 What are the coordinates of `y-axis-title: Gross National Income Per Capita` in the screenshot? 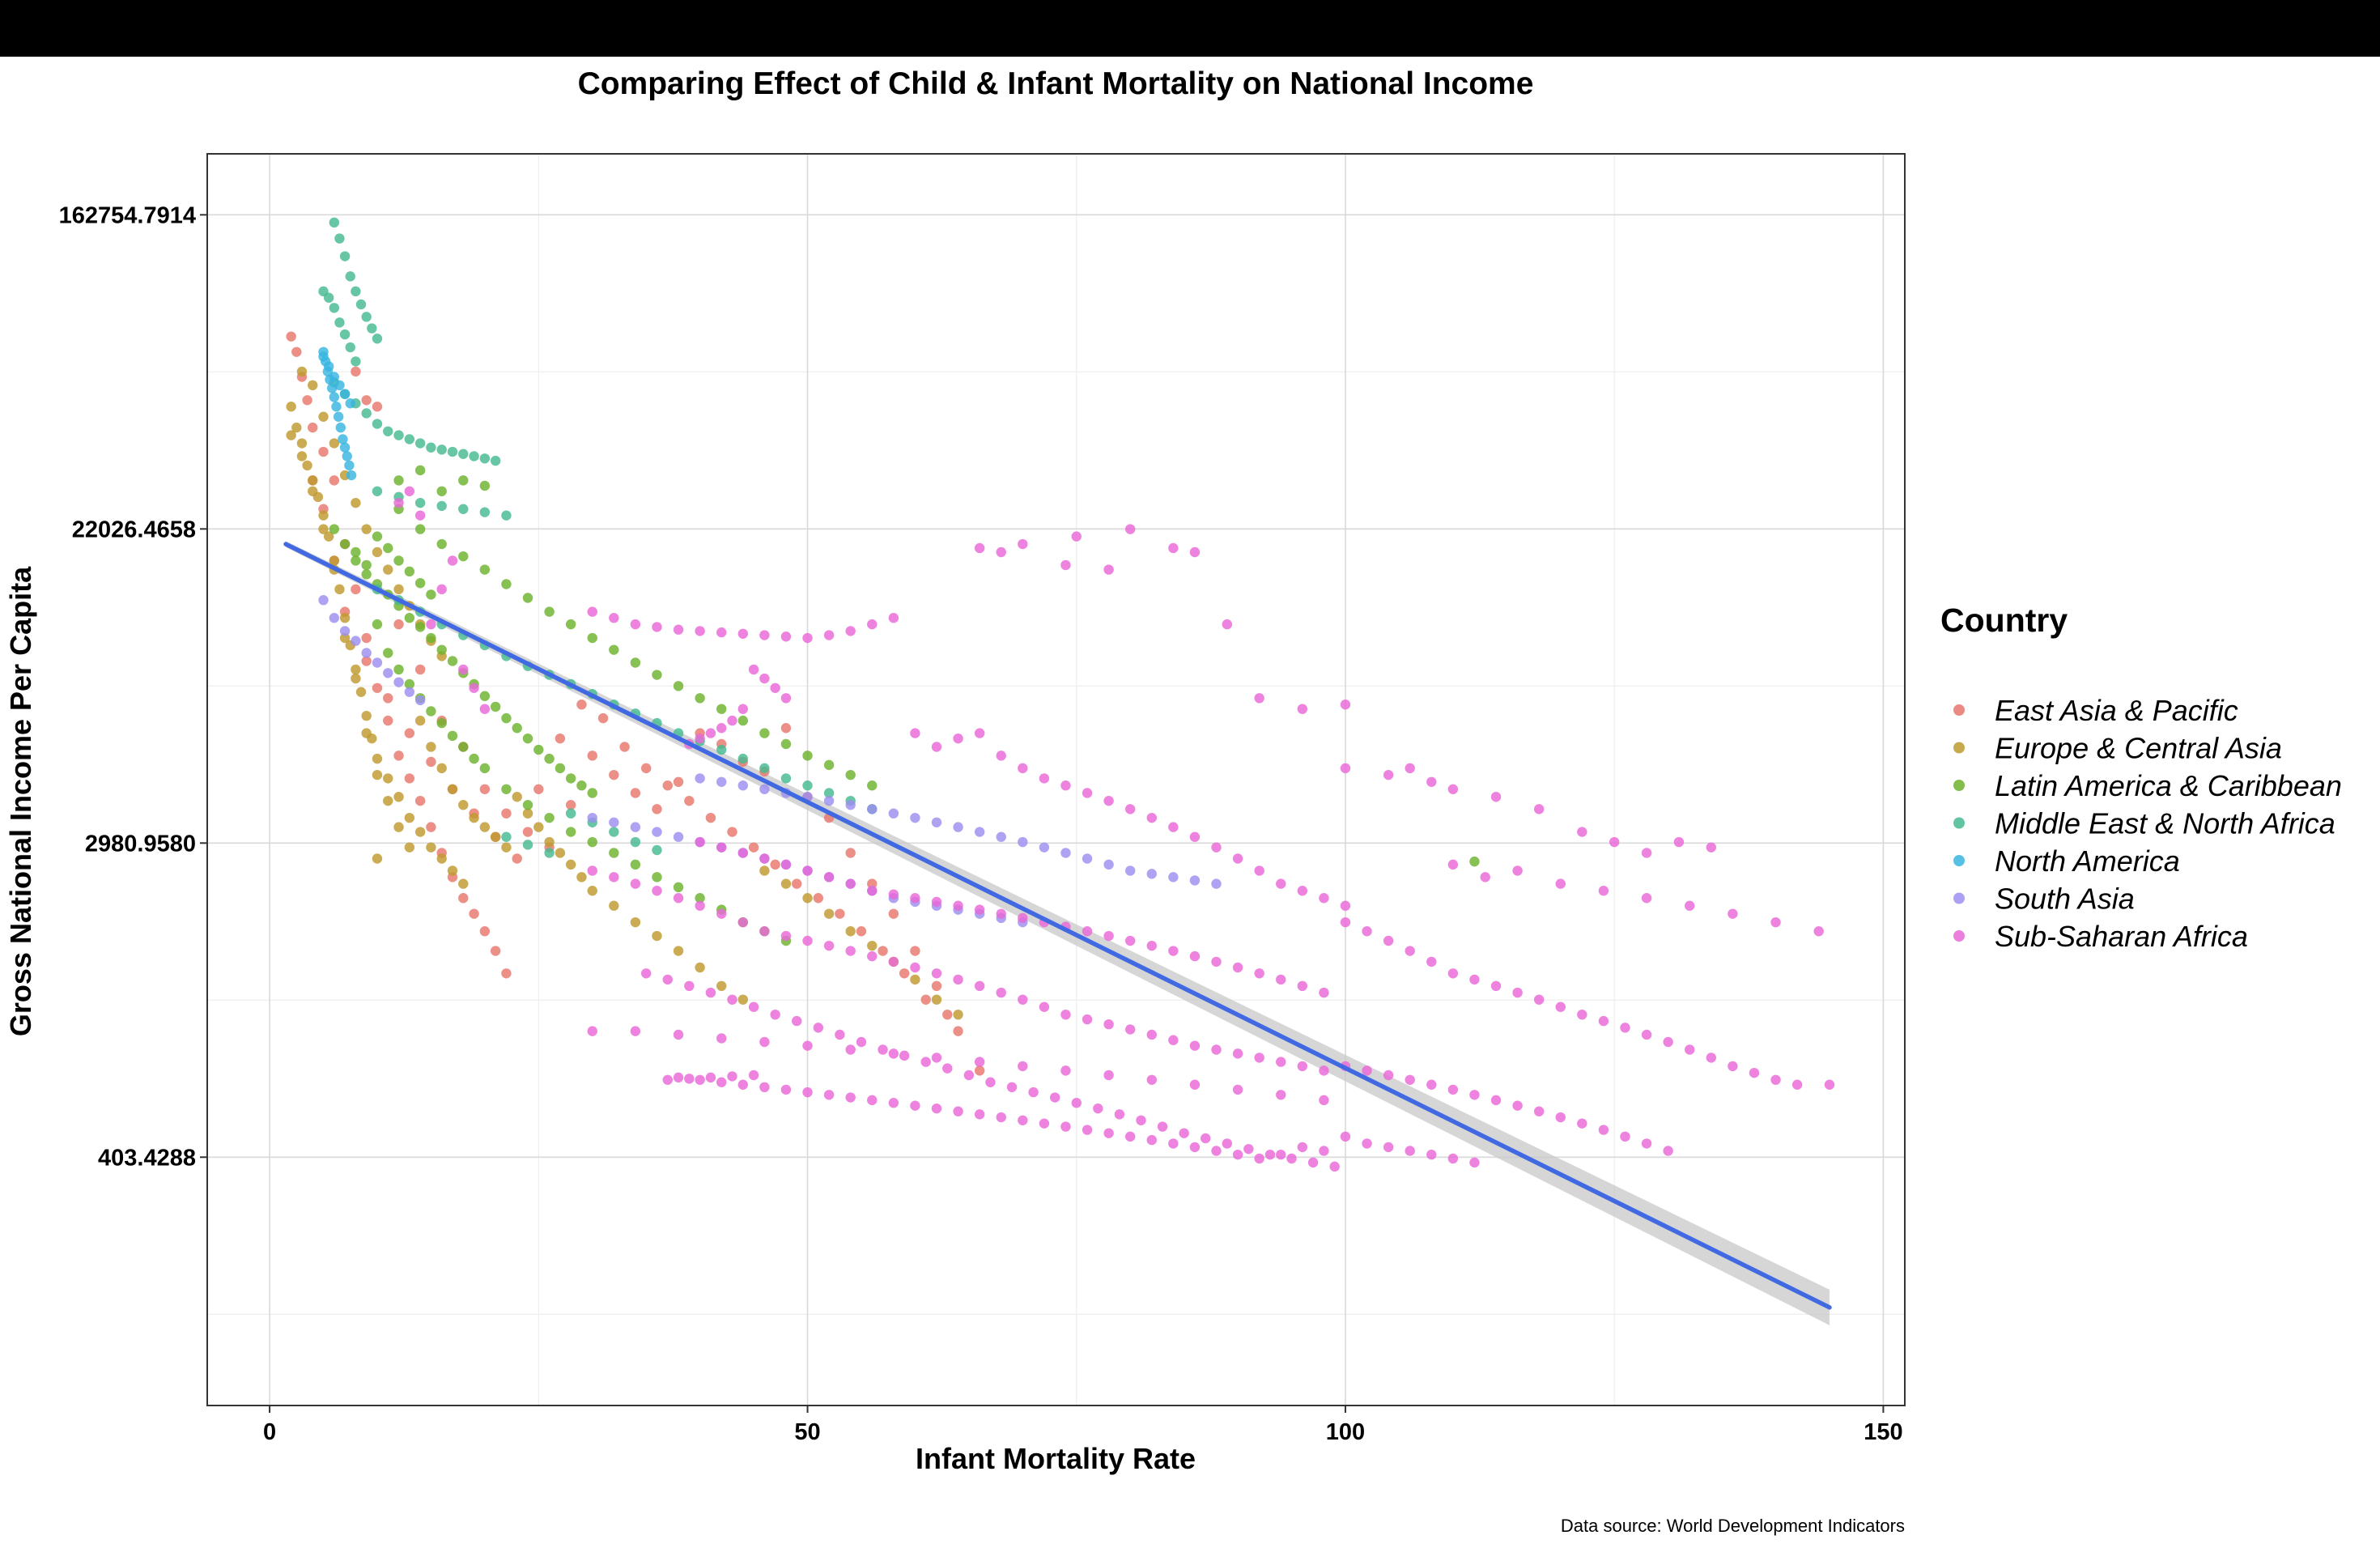 It's located at (20, 801).